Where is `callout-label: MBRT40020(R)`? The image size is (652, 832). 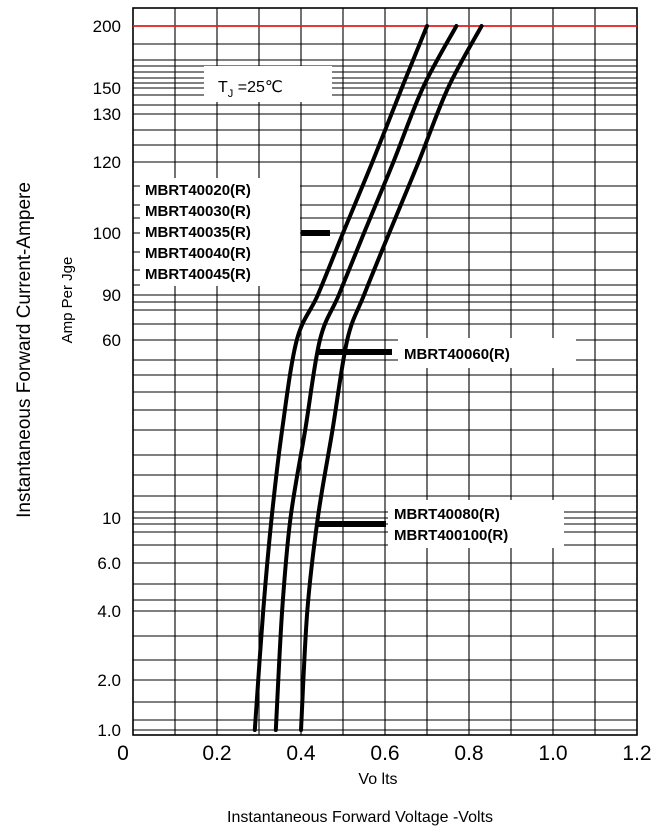
callout-label: MBRT40020(R) is located at coordinates (198, 190).